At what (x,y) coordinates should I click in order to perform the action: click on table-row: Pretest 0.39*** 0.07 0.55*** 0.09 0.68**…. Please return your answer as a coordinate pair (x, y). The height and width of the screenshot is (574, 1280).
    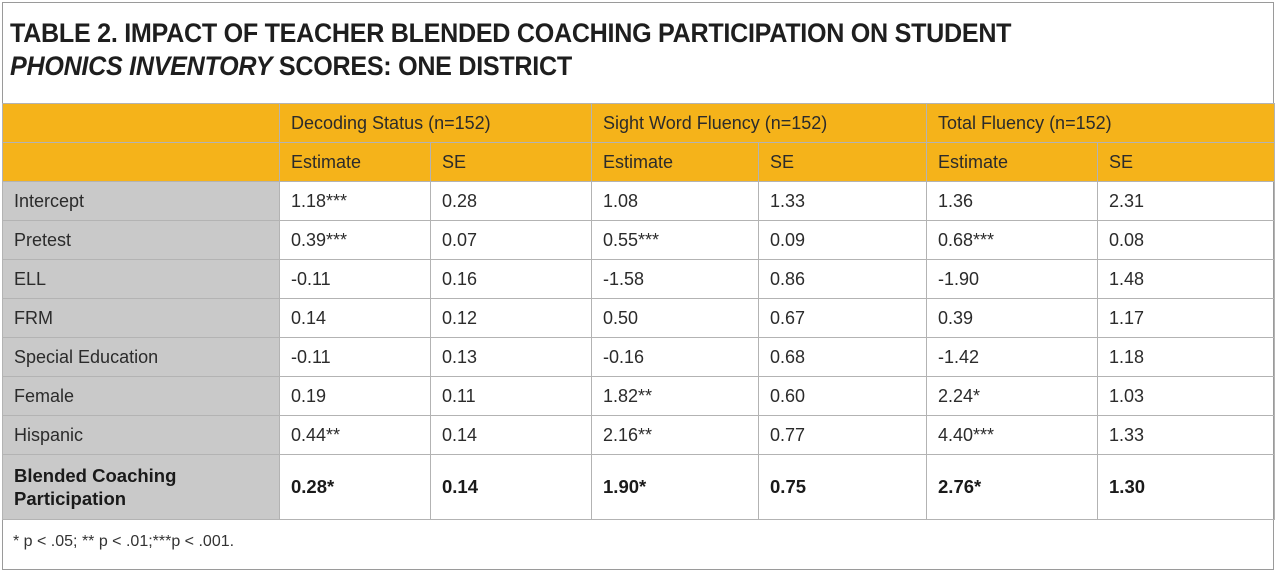
    Looking at the image, I should click on (639, 240).